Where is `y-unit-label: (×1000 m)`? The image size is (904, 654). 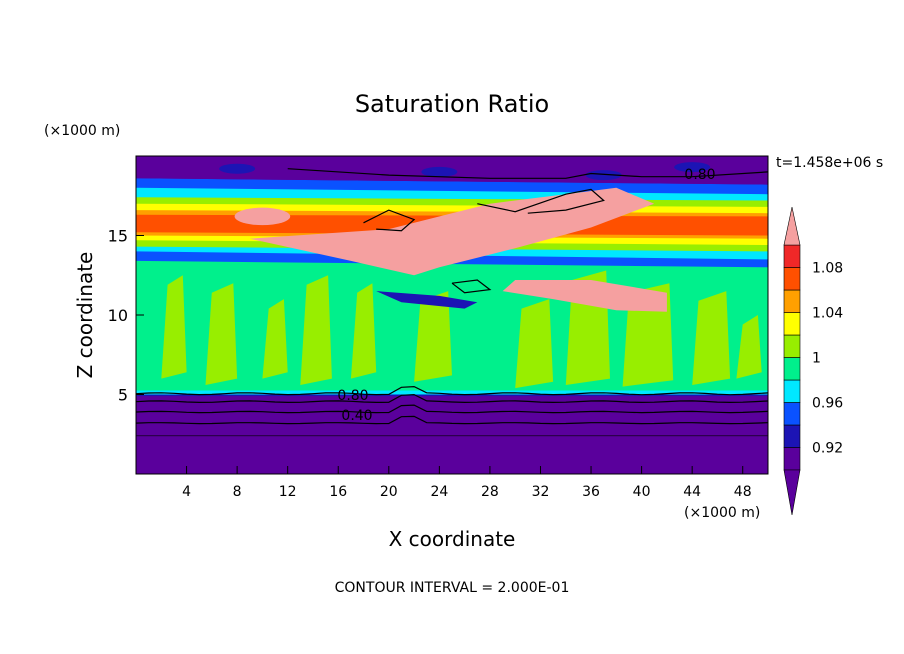 y-unit-label: (×1000 m) is located at coordinates (82, 131).